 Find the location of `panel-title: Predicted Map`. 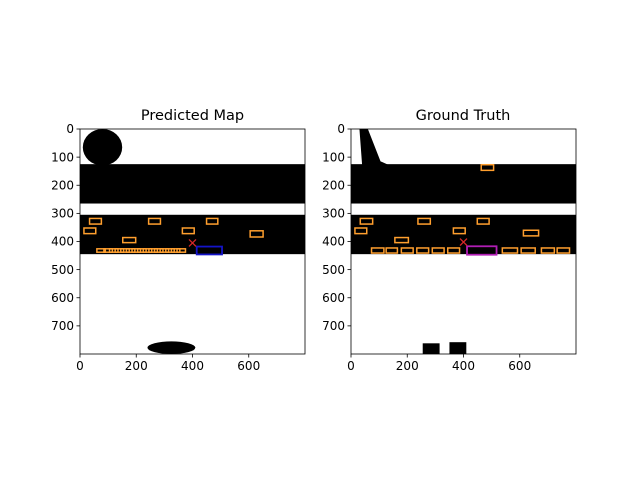

panel-title: Predicted Map is located at coordinates (192, 116).